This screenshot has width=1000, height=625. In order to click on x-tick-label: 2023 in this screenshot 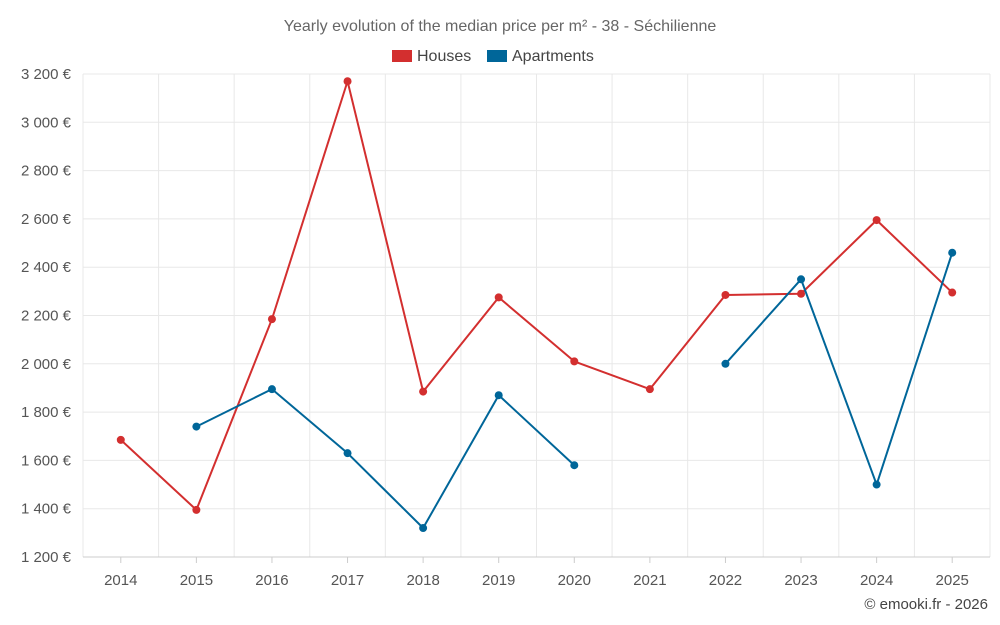, I will do `click(800, 580)`.